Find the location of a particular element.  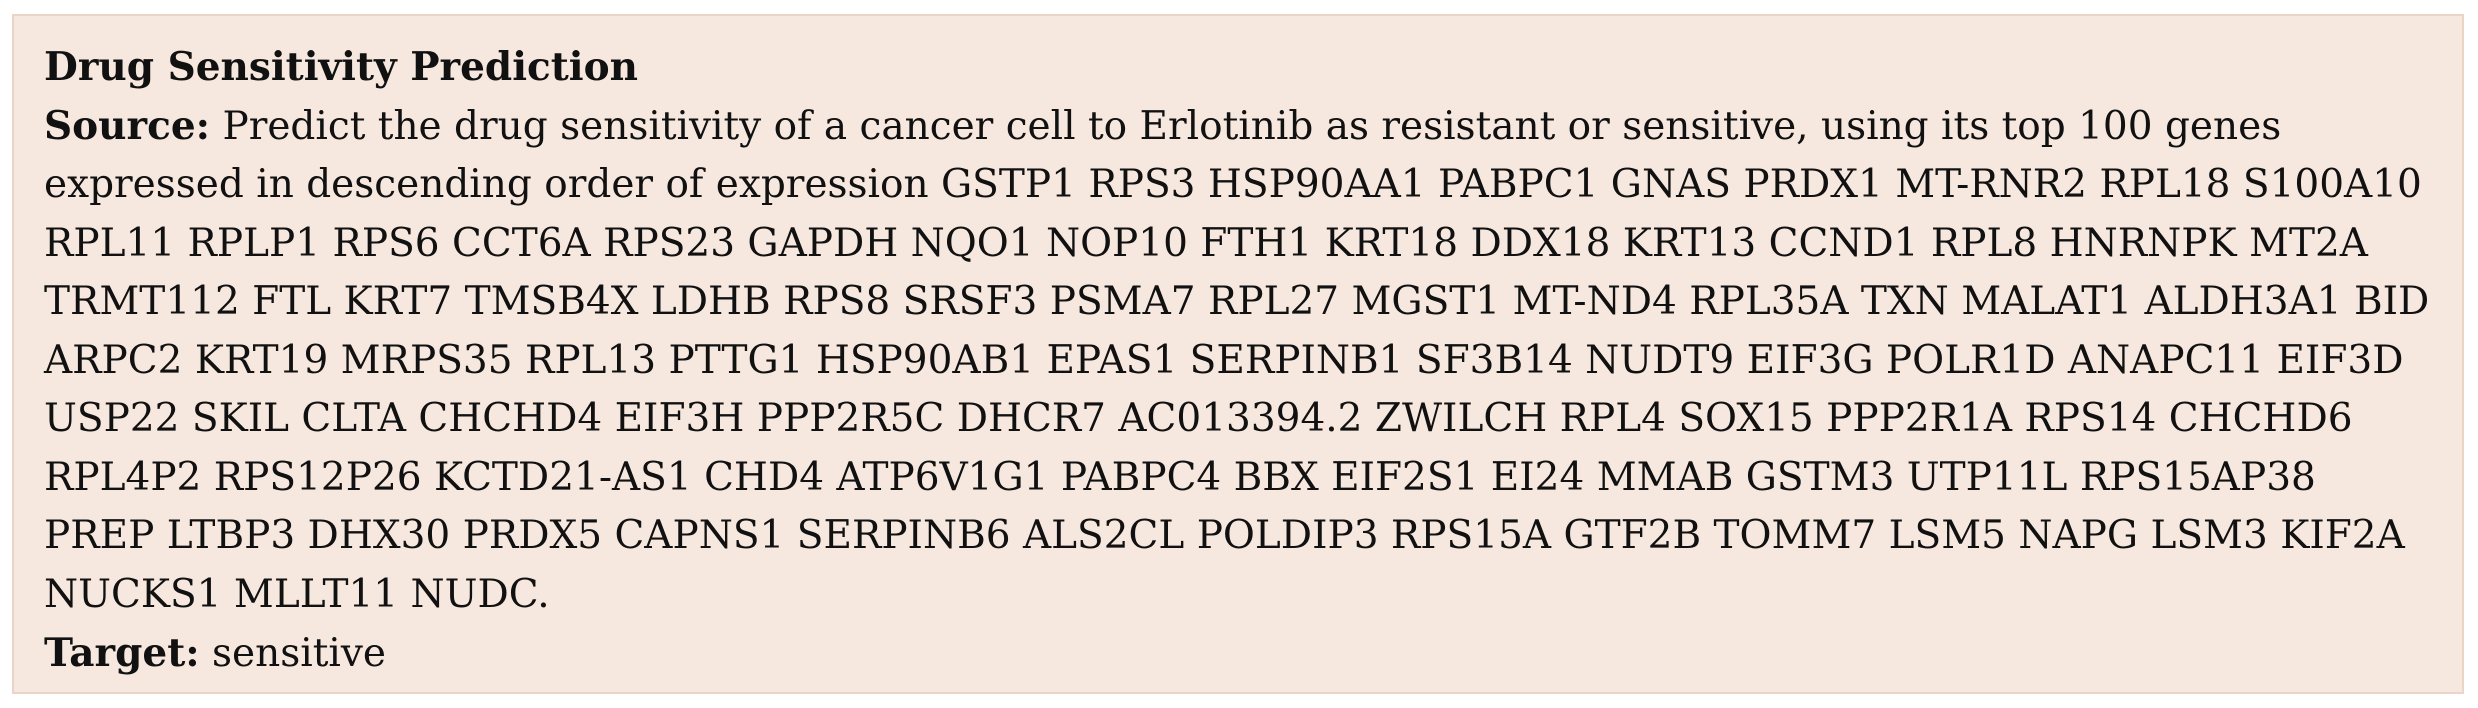

card-title: Drug Sensitivity Prediction is located at coordinates (341, 67).